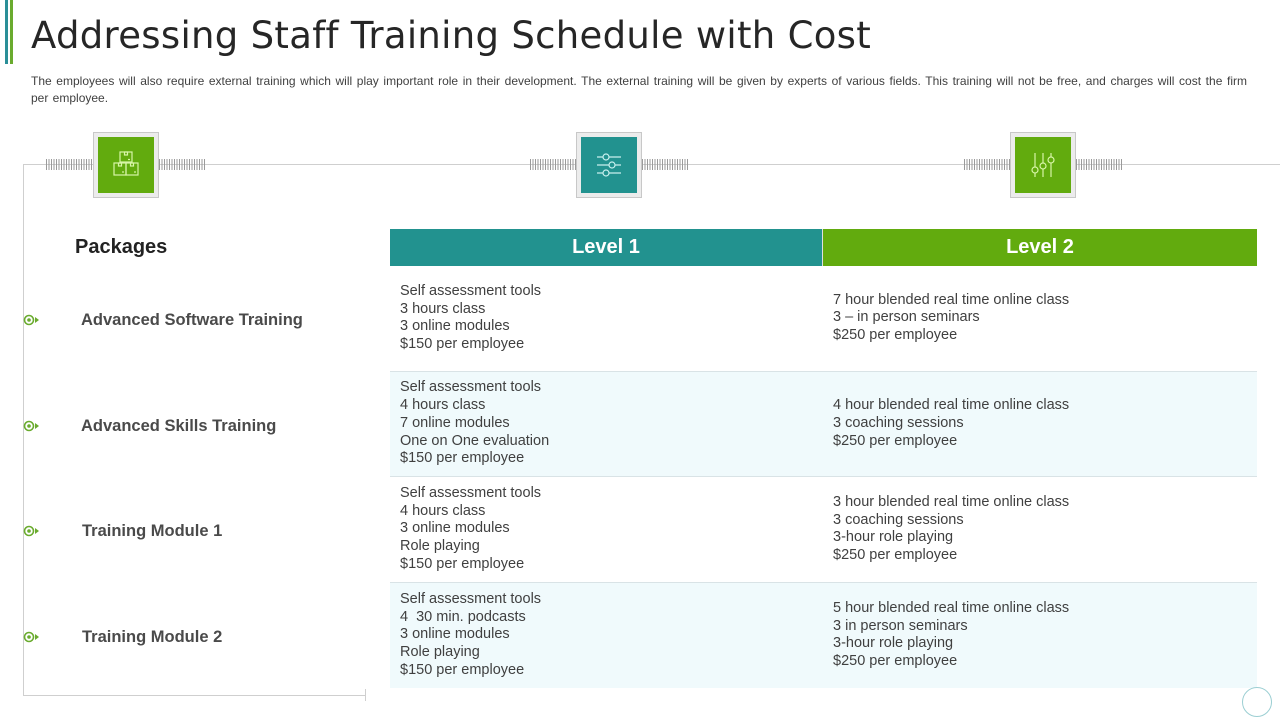  What do you see at coordinates (951, 607) in the screenshot?
I see `cell-line: 5 hour blended real time online class` at bounding box center [951, 607].